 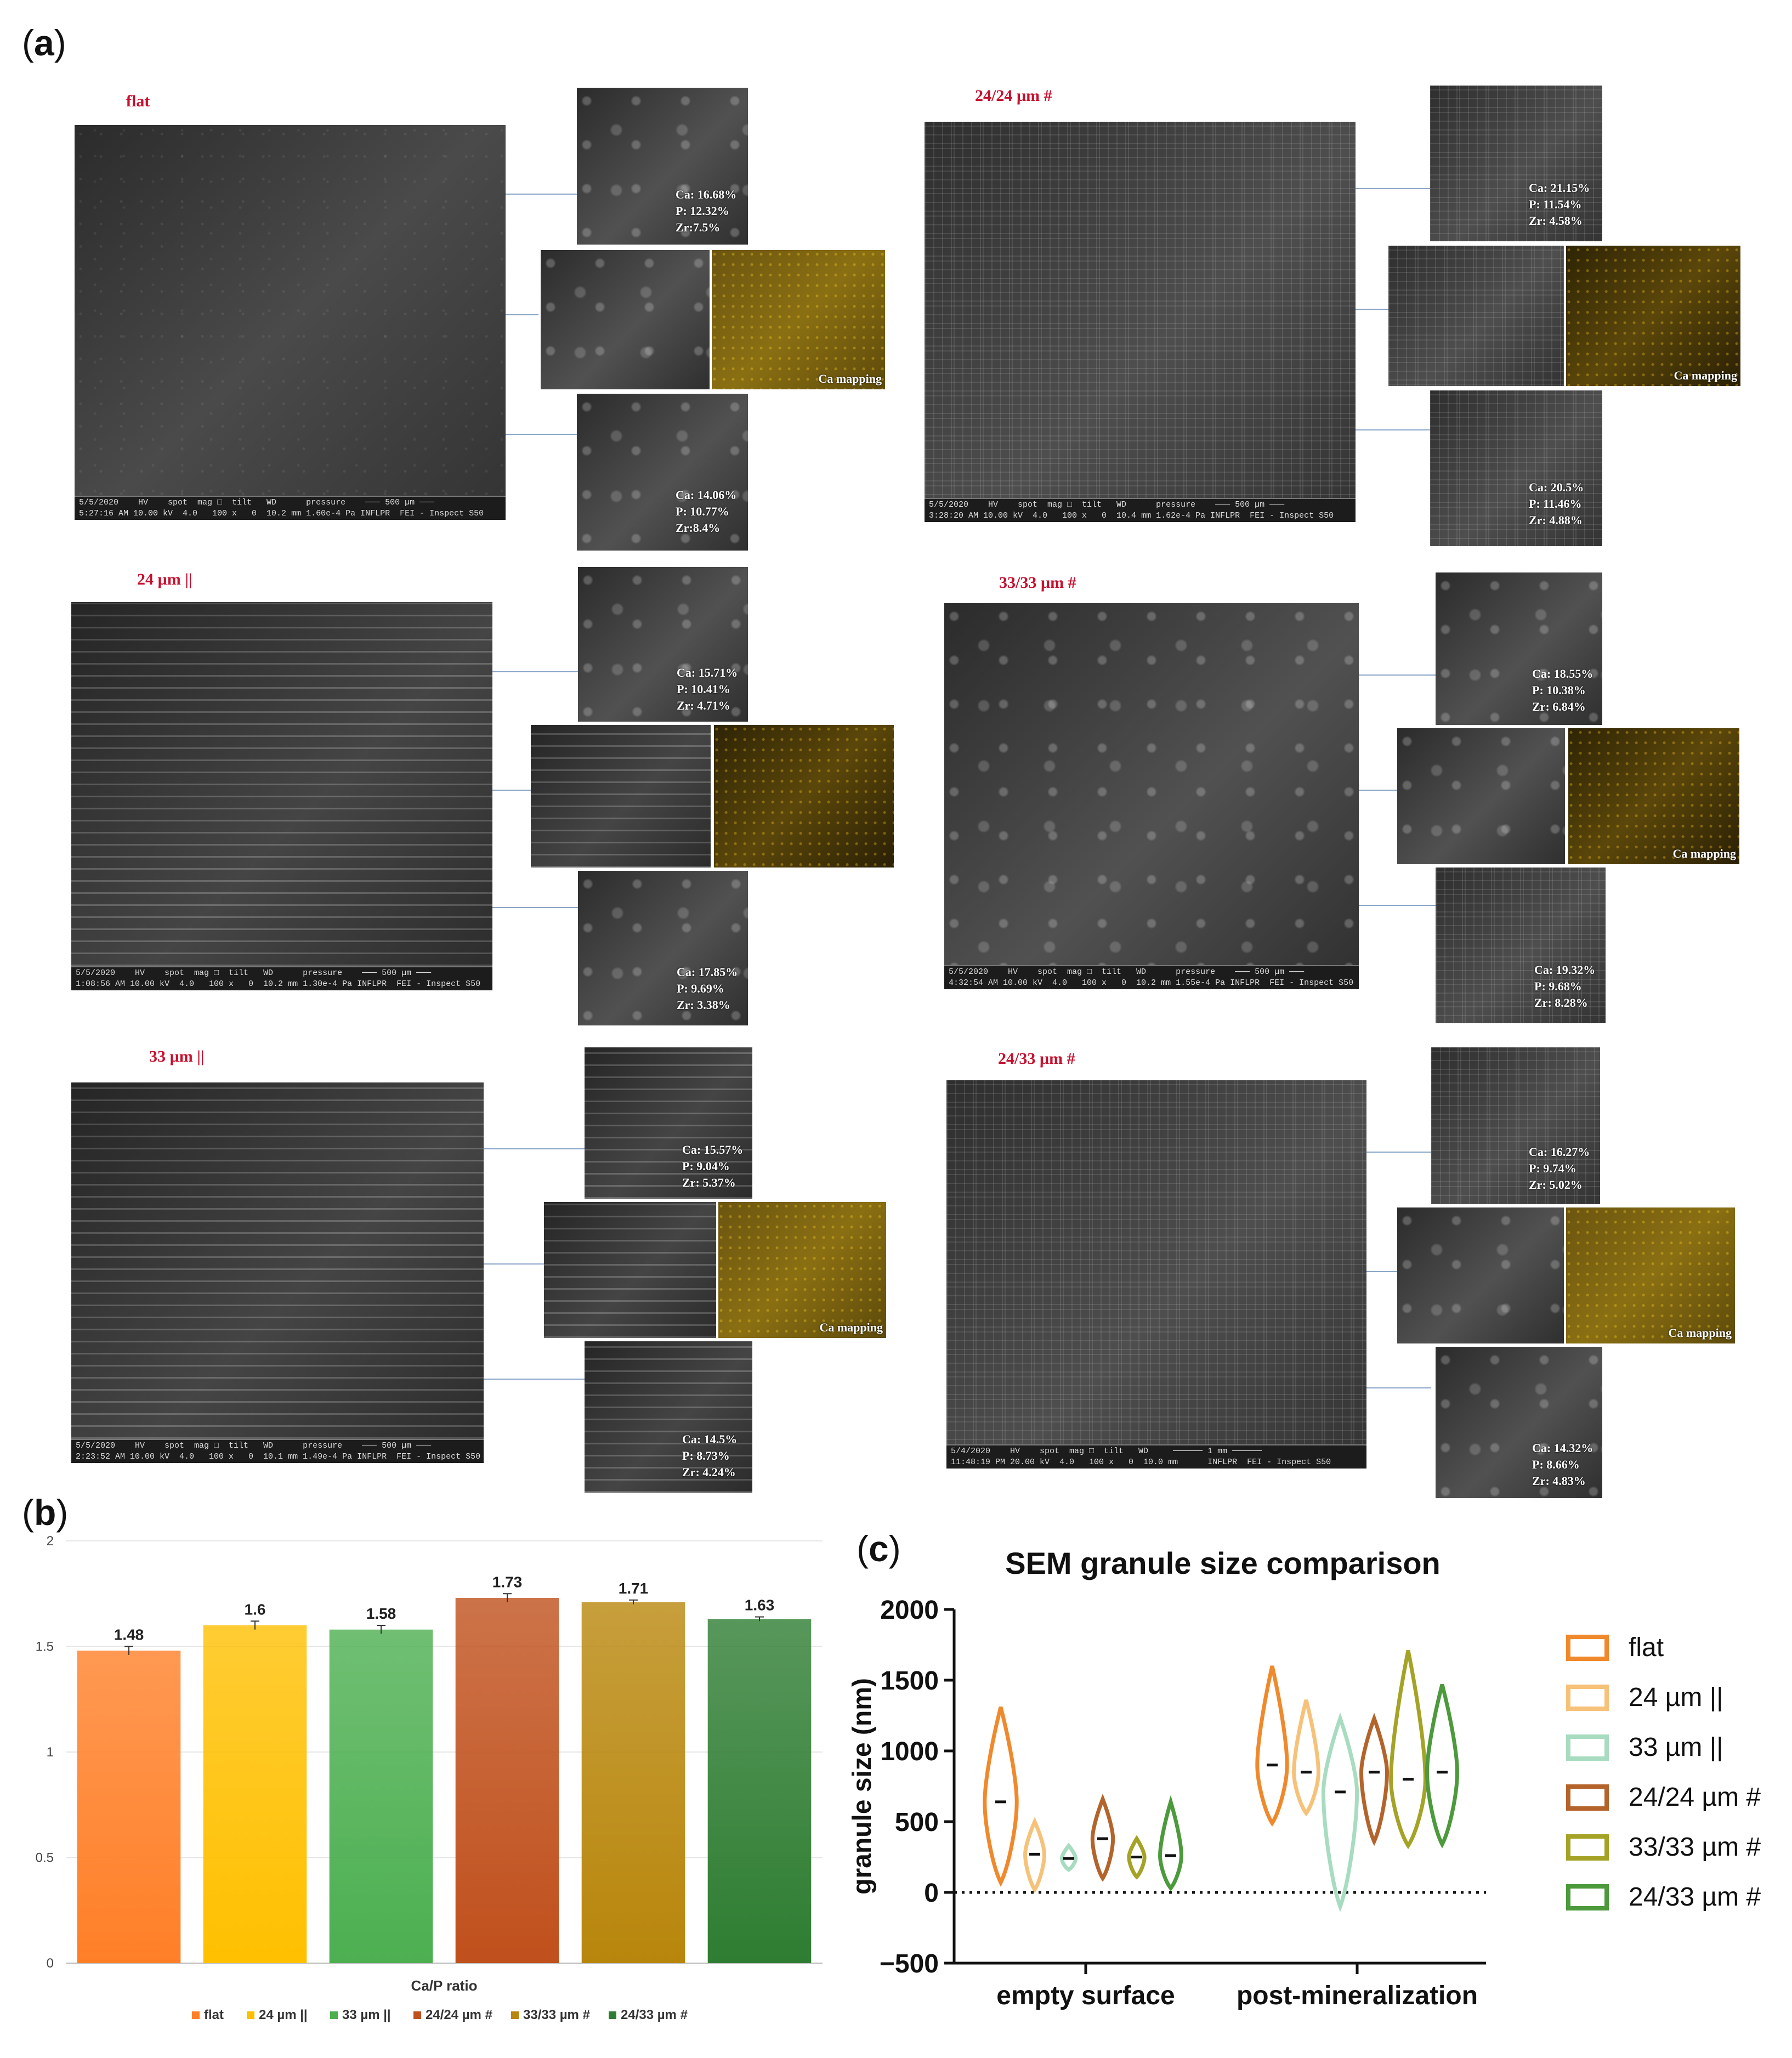 What do you see at coordinates (706, 211) in the screenshot?
I see `composition-top-flat: Ca: 16.68% P: 12.32% Zr:7.5%` at bounding box center [706, 211].